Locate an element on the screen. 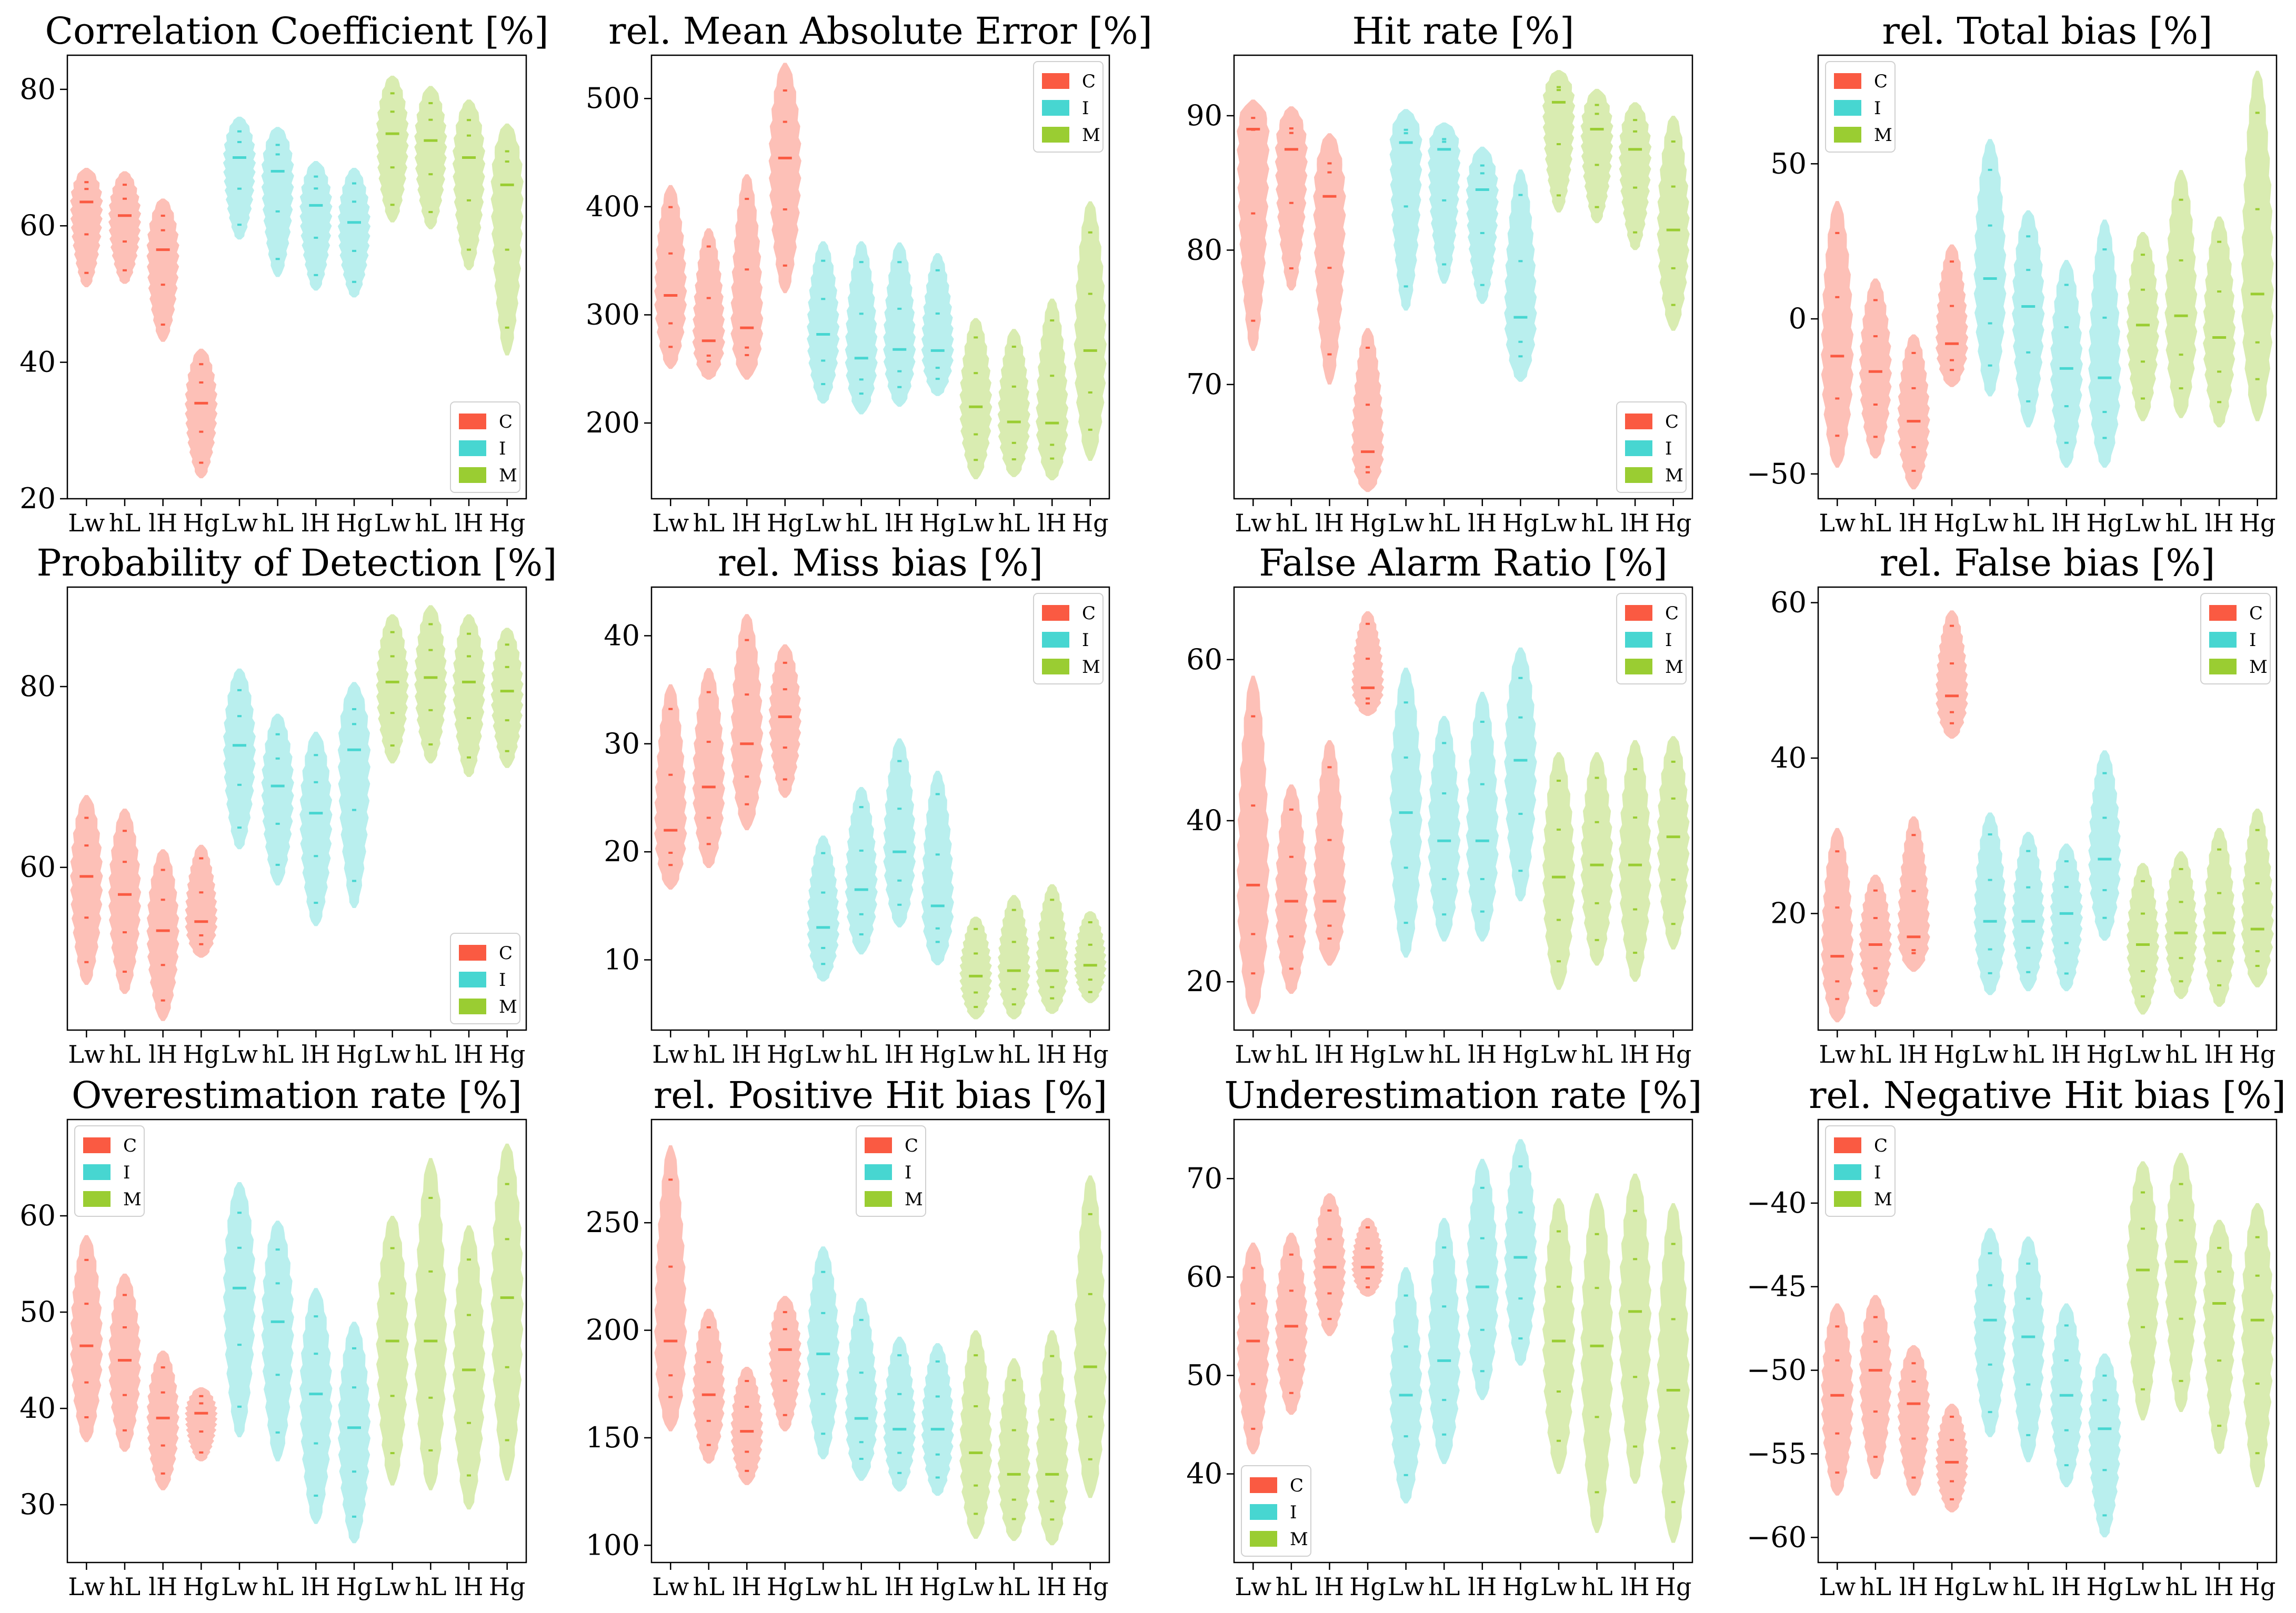 This screenshot has width=2296, height=1613. y-tick-label: 90 is located at coordinates (1204, 115).